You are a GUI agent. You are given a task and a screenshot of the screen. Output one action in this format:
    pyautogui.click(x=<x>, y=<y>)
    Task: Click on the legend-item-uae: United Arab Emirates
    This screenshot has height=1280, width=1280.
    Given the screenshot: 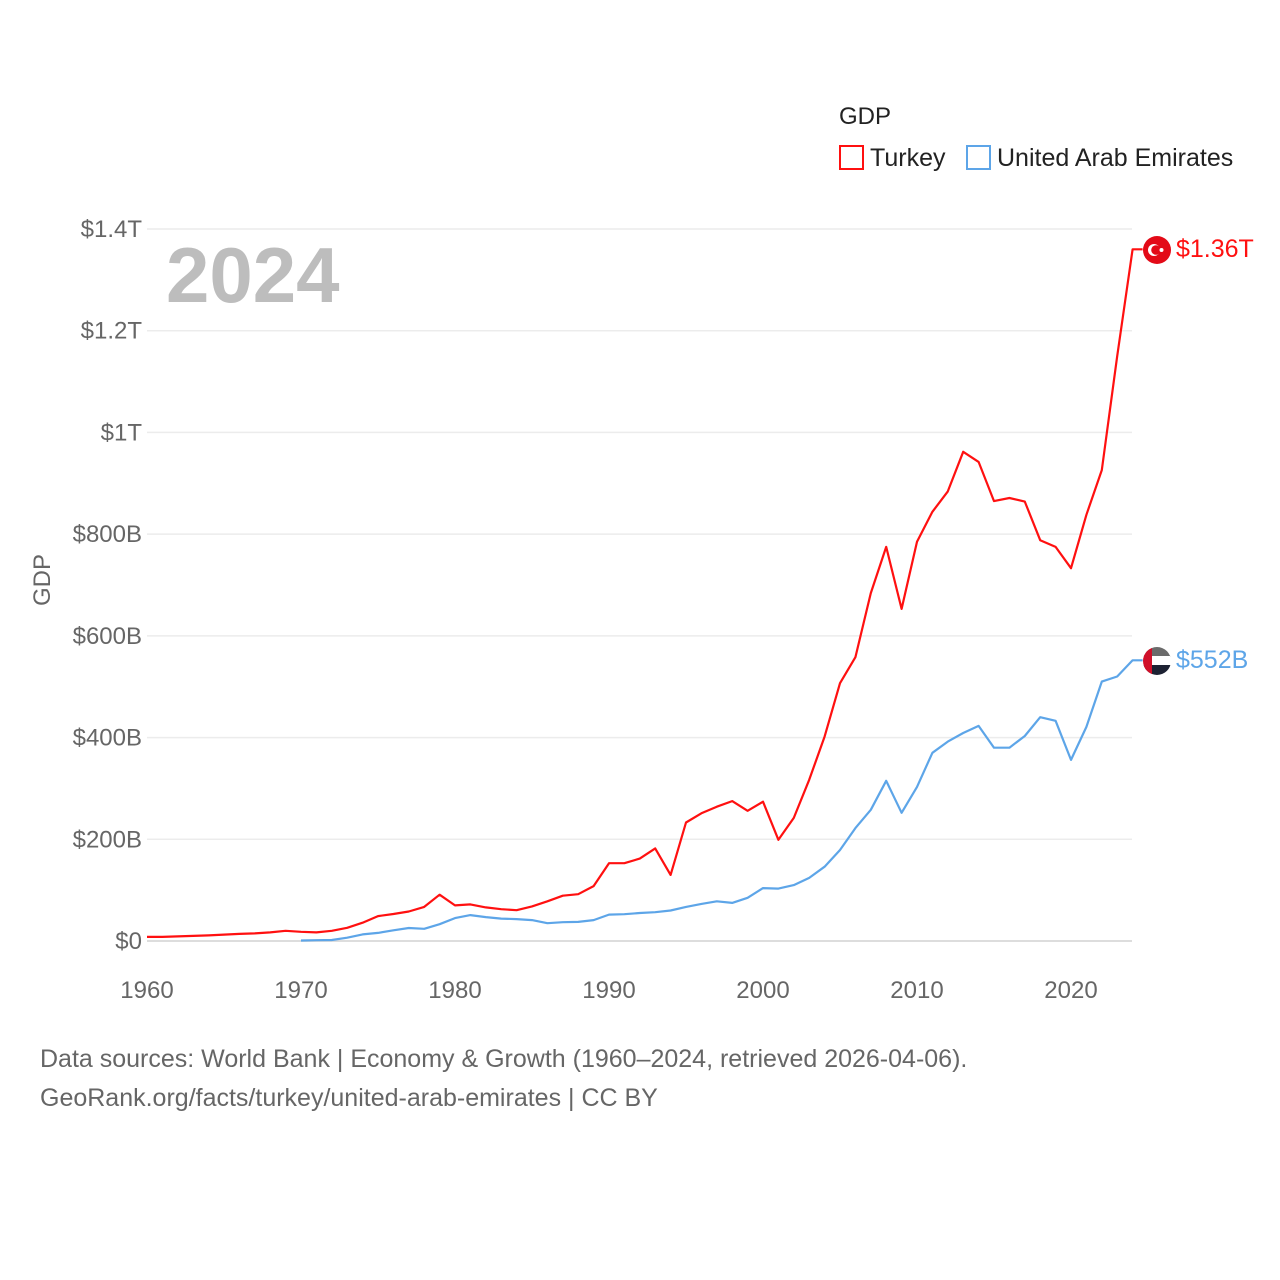 What is the action you would take?
    pyautogui.click(x=1099, y=158)
    